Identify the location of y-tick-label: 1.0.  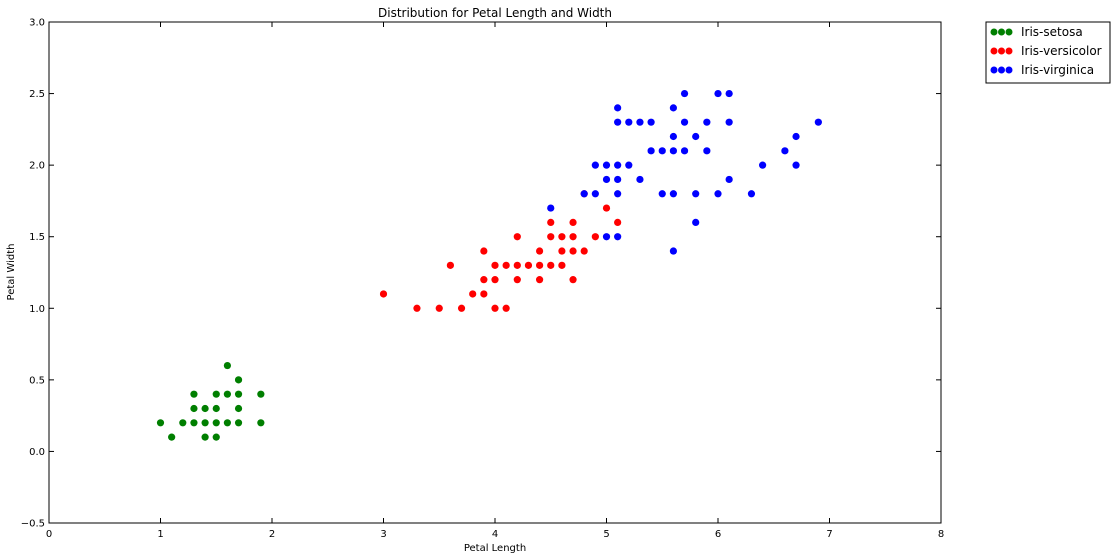
(37, 309).